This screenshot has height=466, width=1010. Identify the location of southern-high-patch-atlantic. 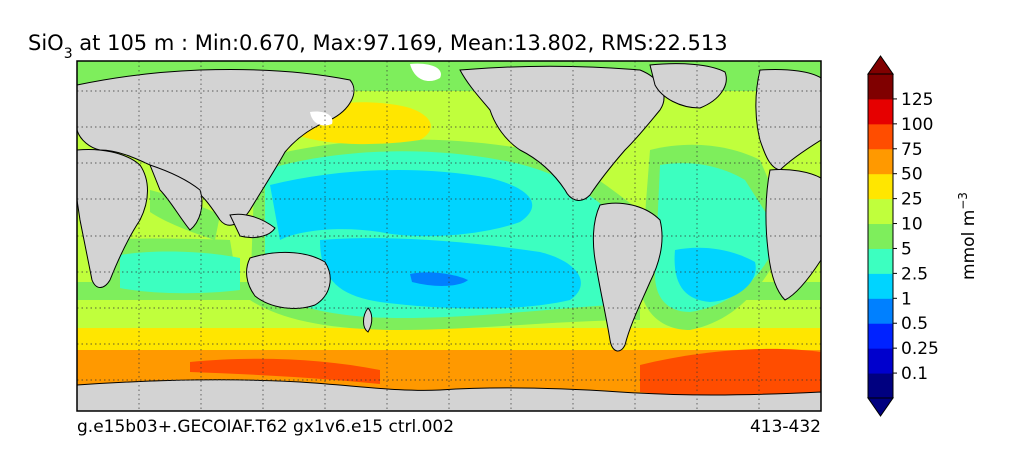
(730, 372).